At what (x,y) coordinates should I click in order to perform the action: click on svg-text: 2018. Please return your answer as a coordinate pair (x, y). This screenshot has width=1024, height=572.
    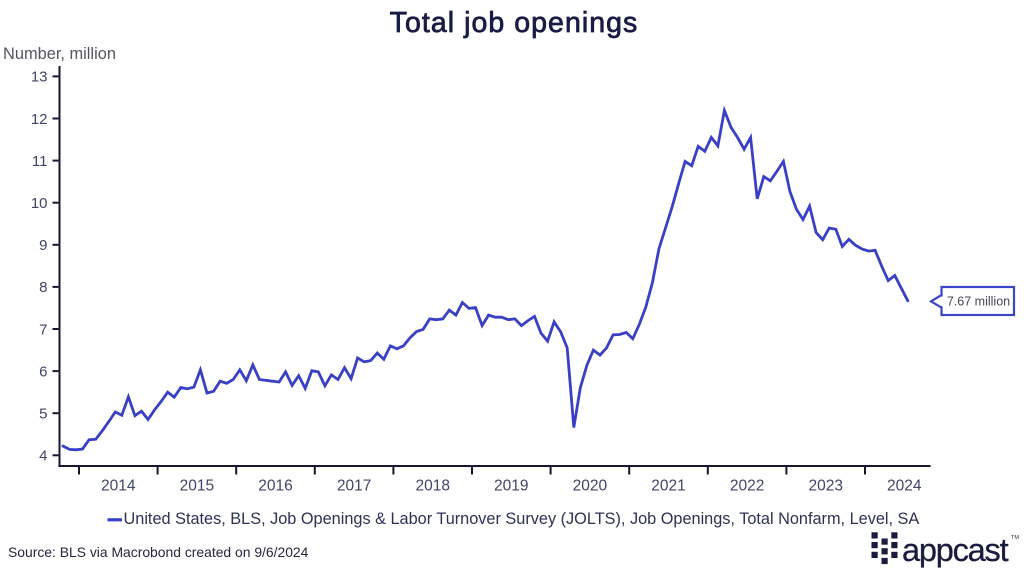
    Looking at the image, I should click on (432, 486).